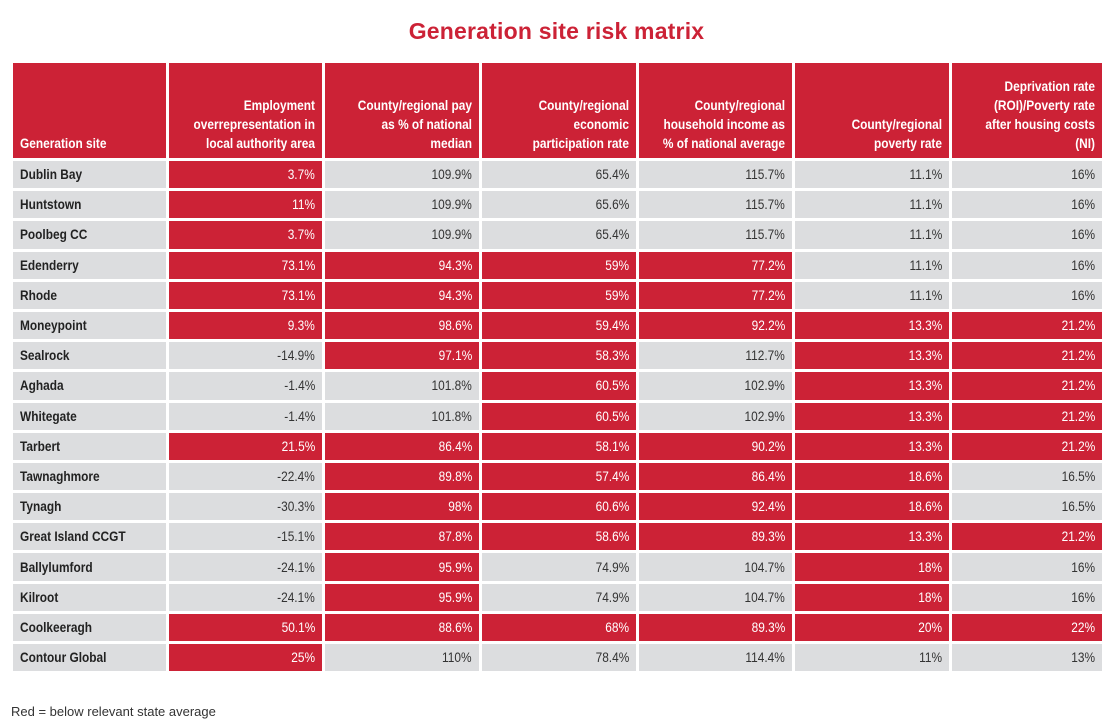  Describe the element at coordinates (89, 537) in the screenshot. I see `site-name-cell: Great Island CCGT` at that location.